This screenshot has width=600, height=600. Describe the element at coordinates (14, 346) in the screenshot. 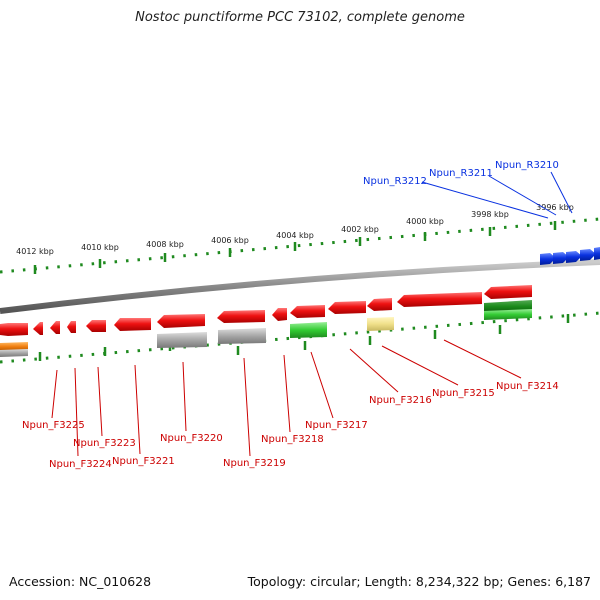

I see `feature-block-orange` at that location.